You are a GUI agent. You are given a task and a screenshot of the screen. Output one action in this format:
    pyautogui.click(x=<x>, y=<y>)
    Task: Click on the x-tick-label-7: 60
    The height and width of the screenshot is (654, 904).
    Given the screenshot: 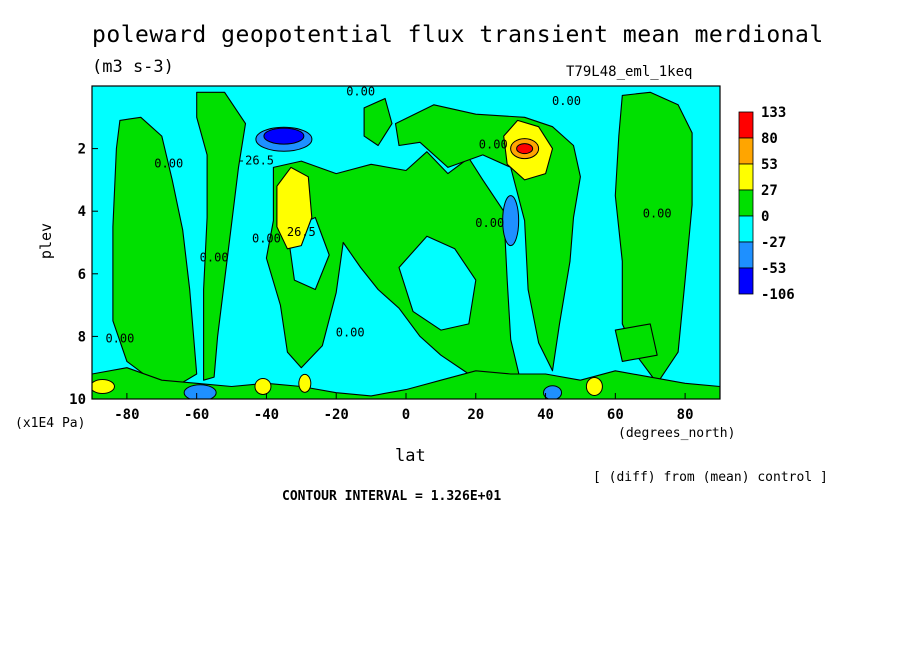 What is the action you would take?
    pyautogui.click(x=615, y=415)
    